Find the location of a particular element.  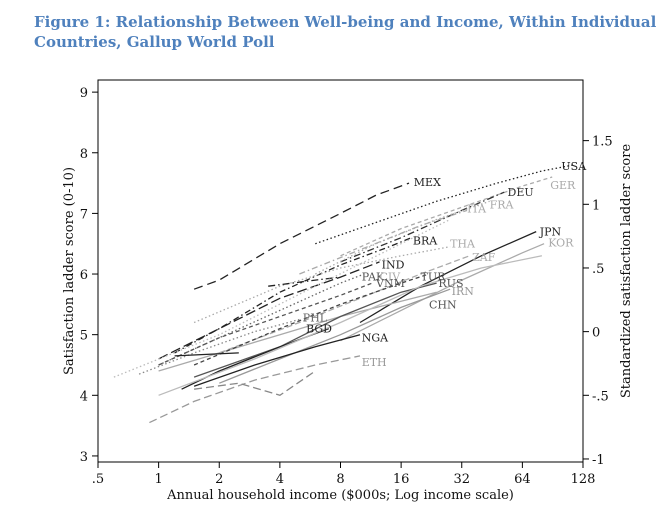

country-label-vnm: VNM is located at coordinates (390, 283).